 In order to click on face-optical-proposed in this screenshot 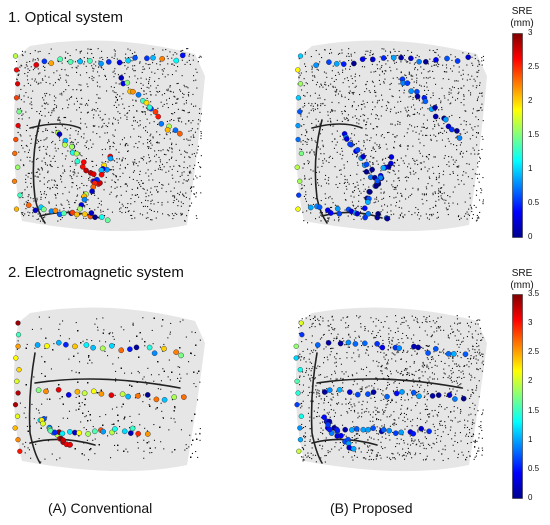, I will do `click(390, 136)`.